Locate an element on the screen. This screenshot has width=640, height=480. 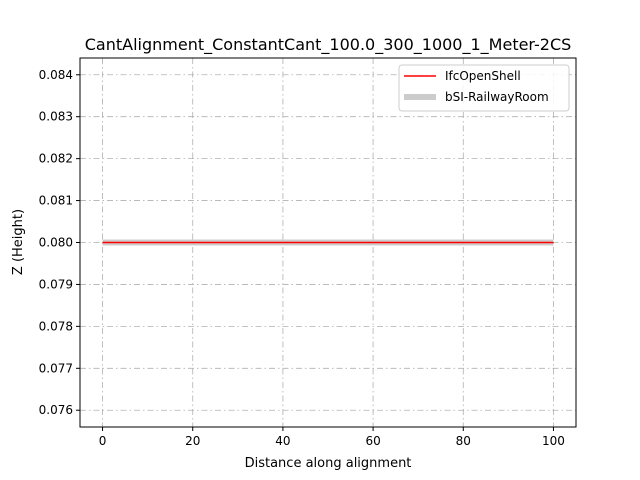
y-tick-label: 0.078 is located at coordinates (56, 326).